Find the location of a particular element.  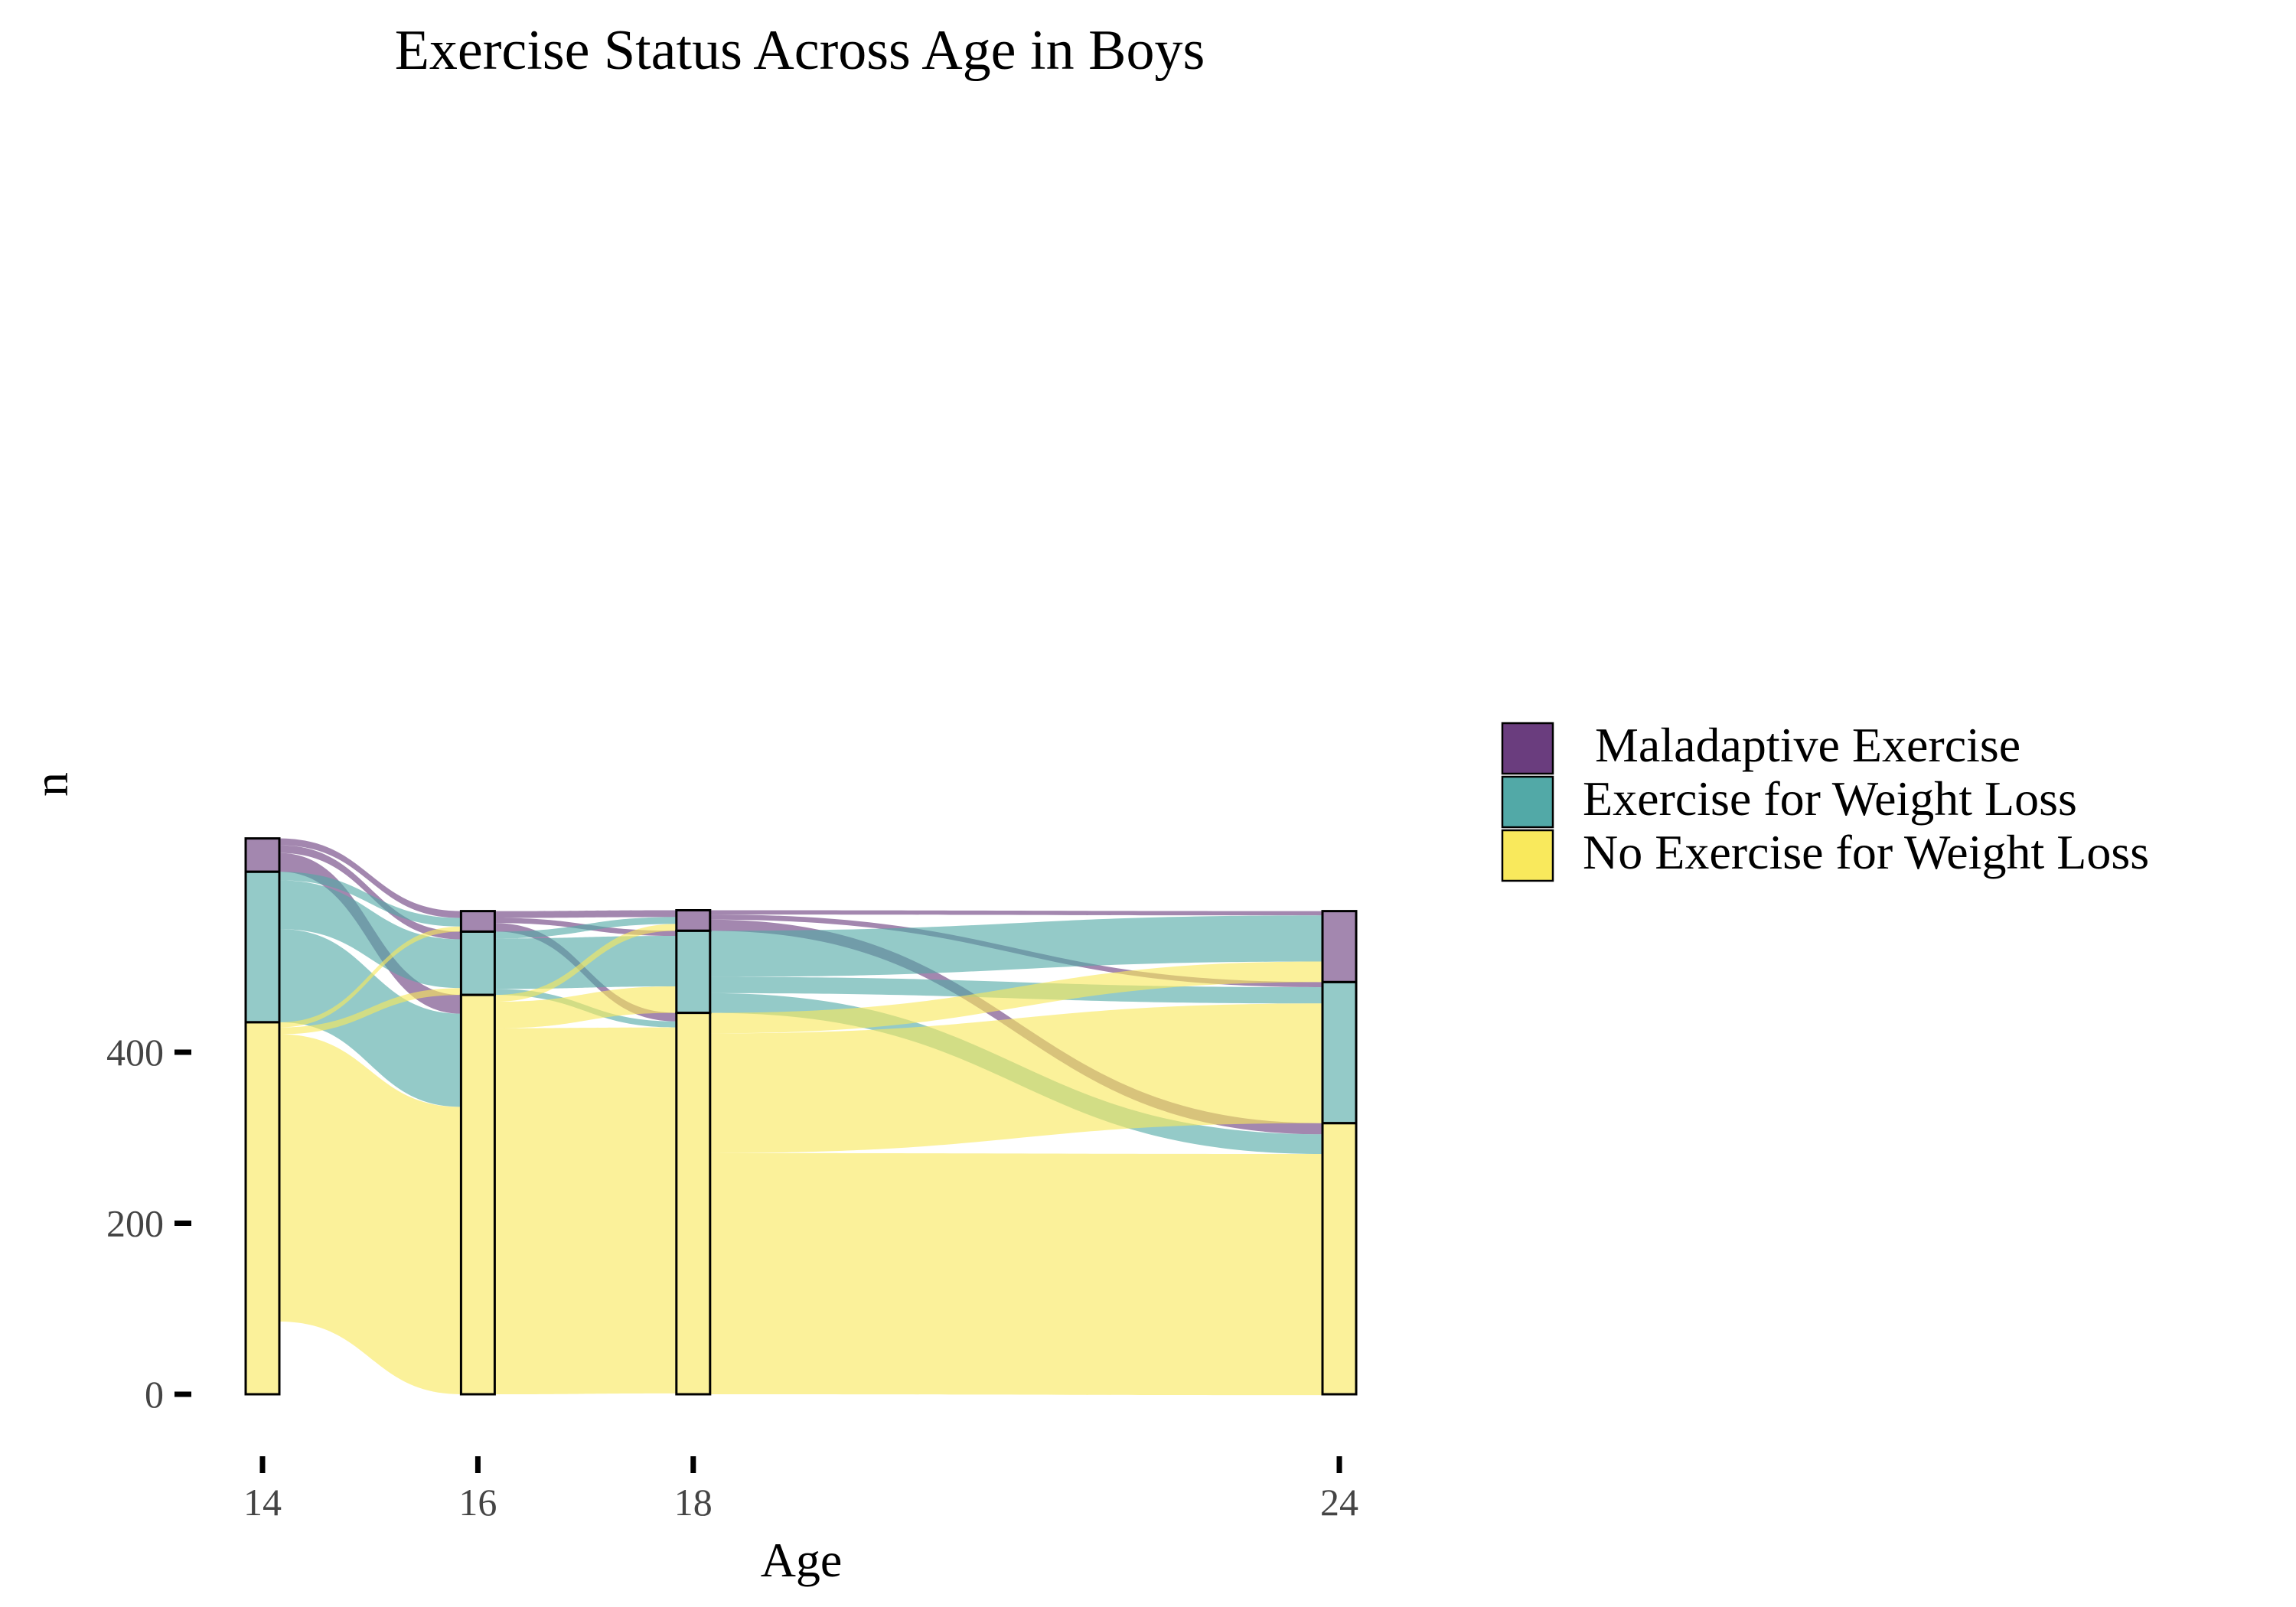

x-axis-label: Age is located at coordinates (802, 1560).